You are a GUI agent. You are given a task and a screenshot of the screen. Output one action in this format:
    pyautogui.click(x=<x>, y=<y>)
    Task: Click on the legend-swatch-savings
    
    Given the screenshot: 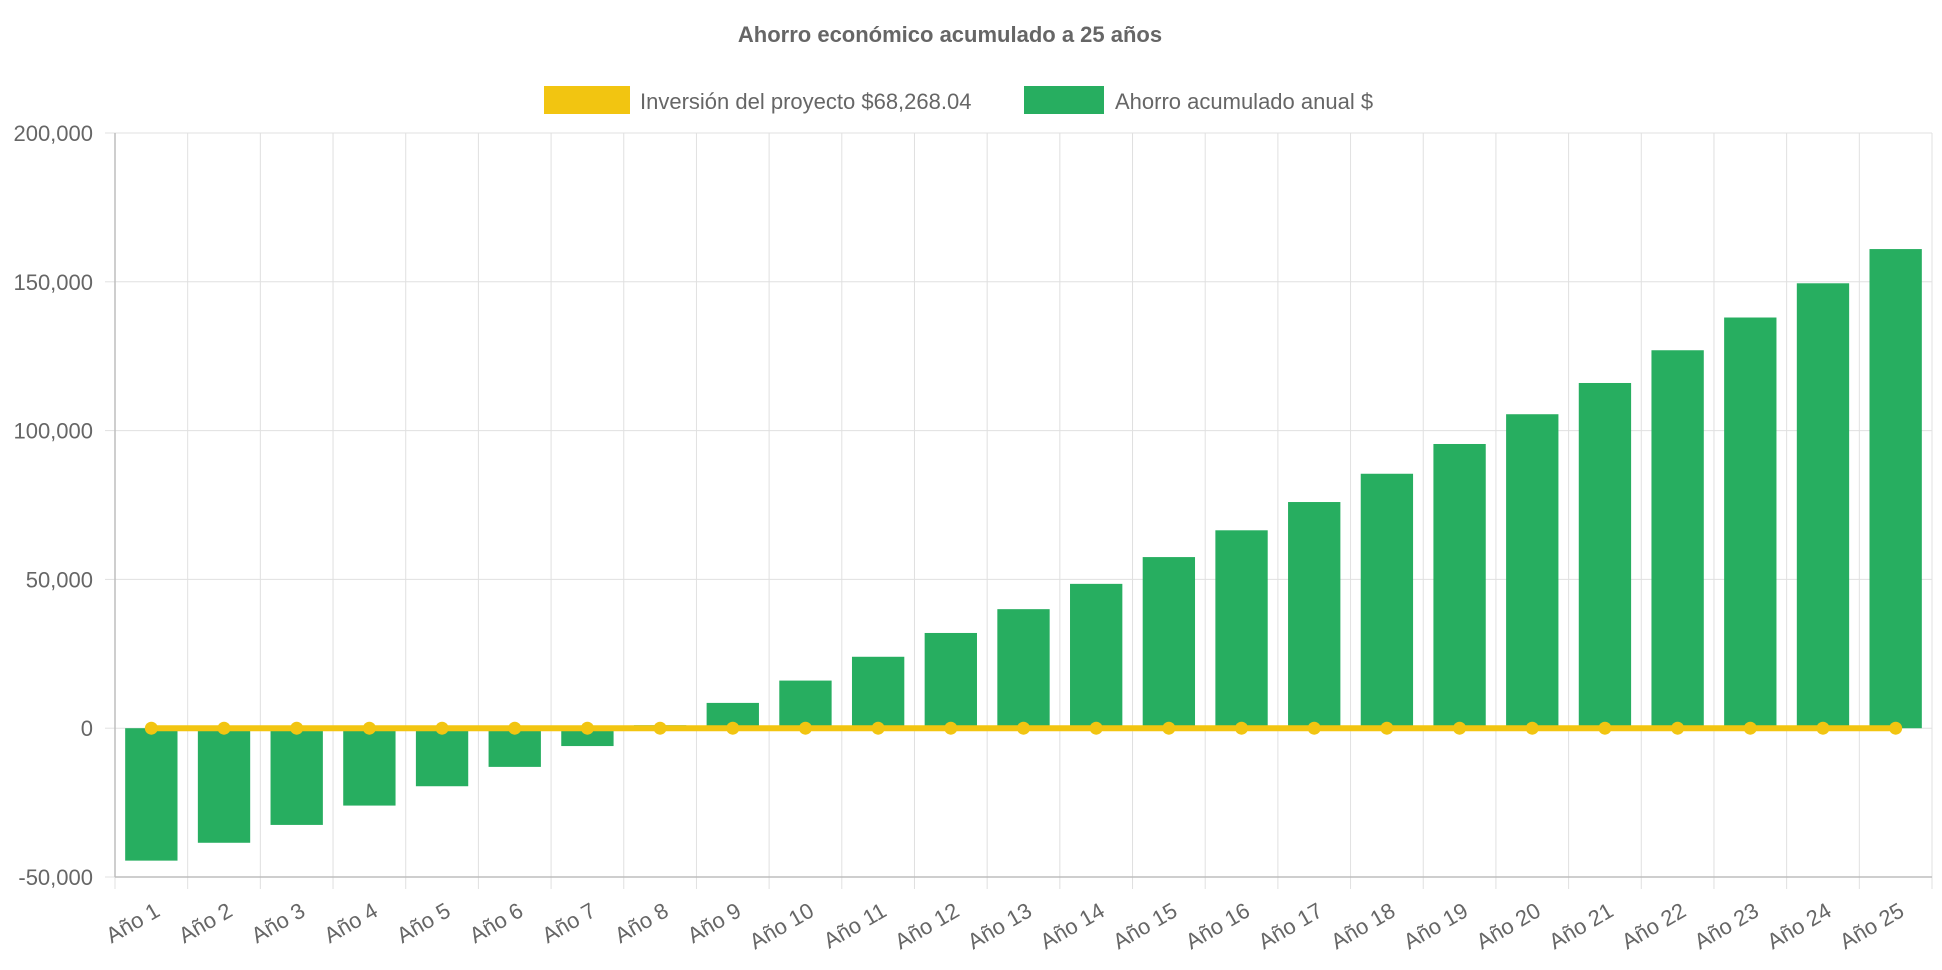 What is the action you would take?
    pyautogui.click(x=1064, y=100)
    